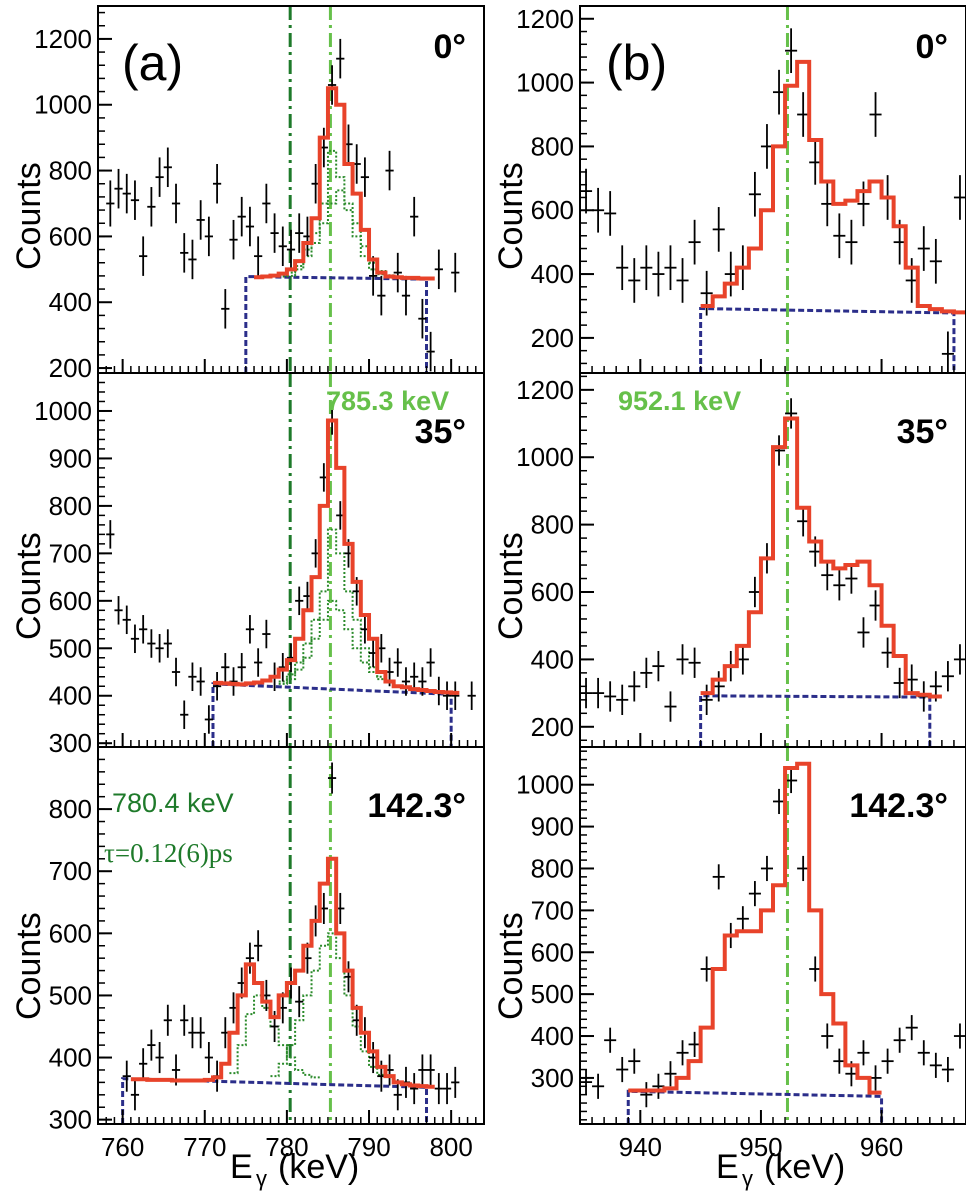 The height and width of the screenshot is (1191, 966). Describe the element at coordinates (29, 966) in the screenshot. I see `y-axis-title-a2: Counts` at that location.